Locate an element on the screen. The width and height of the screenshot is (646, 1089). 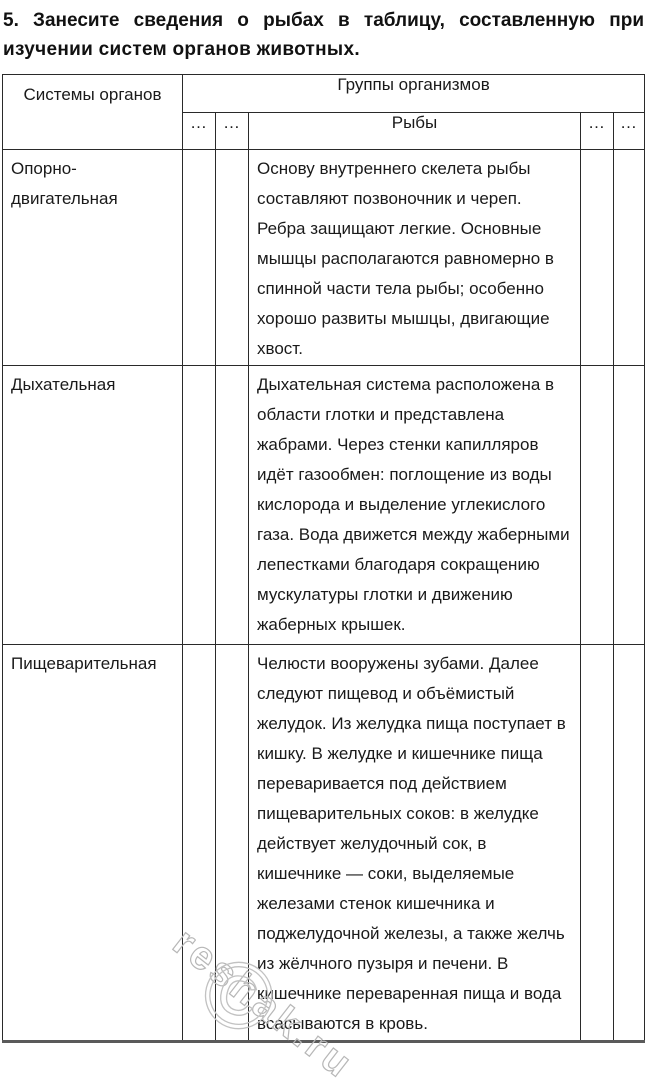
table-header-row-1: Системы органов Группы организмов is located at coordinates (324, 112).